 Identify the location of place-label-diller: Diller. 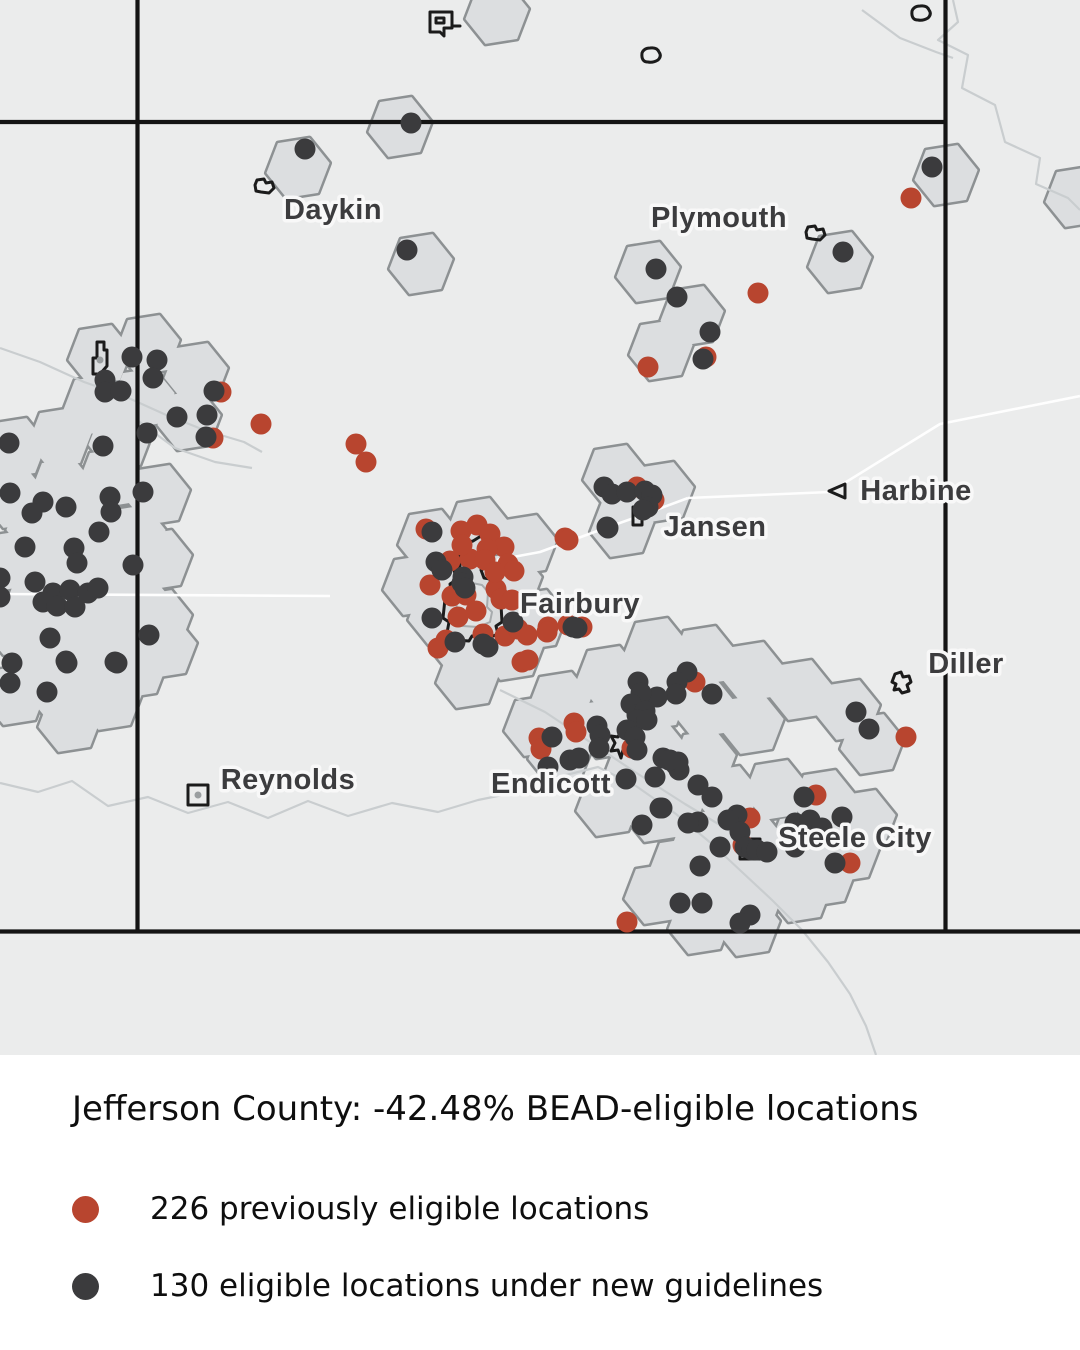
(966, 664).